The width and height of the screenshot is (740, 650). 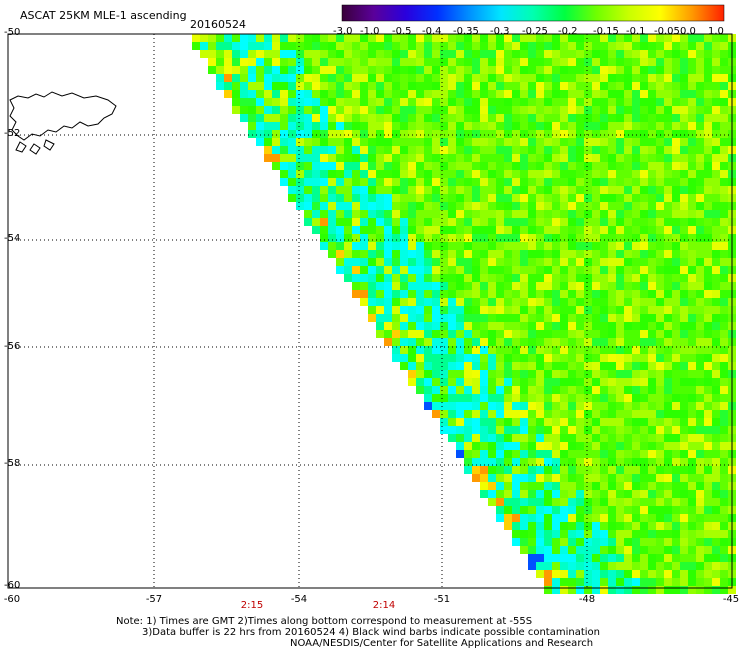 What do you see at coordinates (731, 599) in the screenshot?
I see `lon-label: -45` at bounding box center [731, 599].